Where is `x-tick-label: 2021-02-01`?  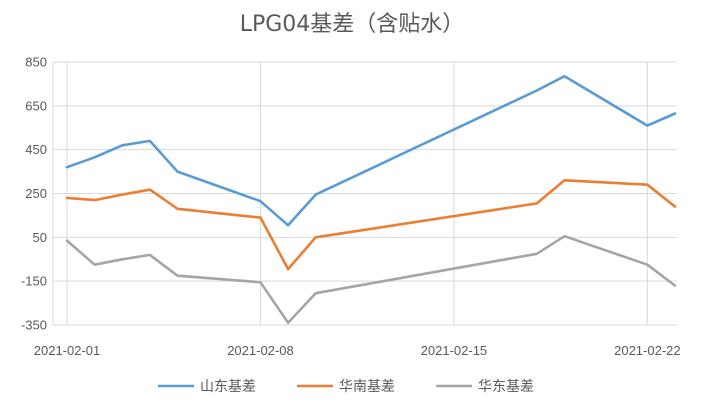 x-tick-label: 2021-02-01 is located at coordinates (67, 350).